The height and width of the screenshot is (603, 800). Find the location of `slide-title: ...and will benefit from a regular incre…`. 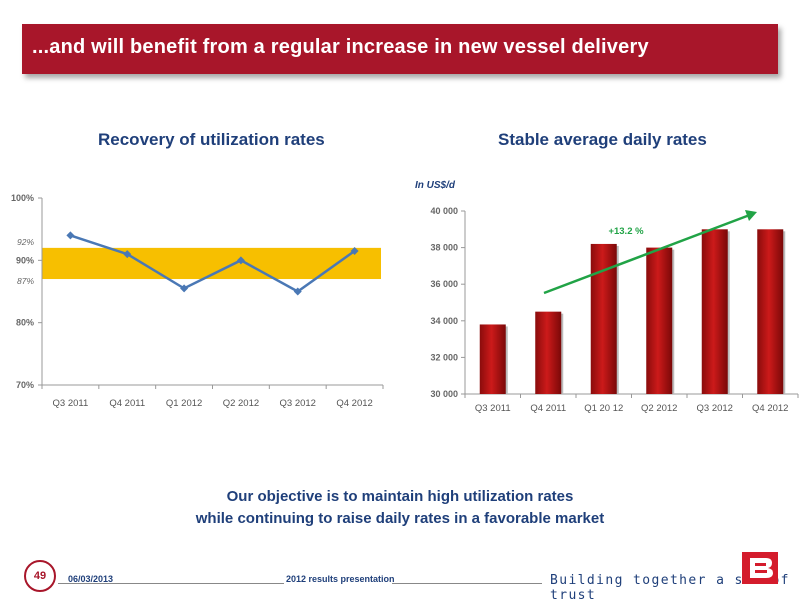

slide-title: ...and will benefit from a regular incre… is located at coordinates (340, 47).